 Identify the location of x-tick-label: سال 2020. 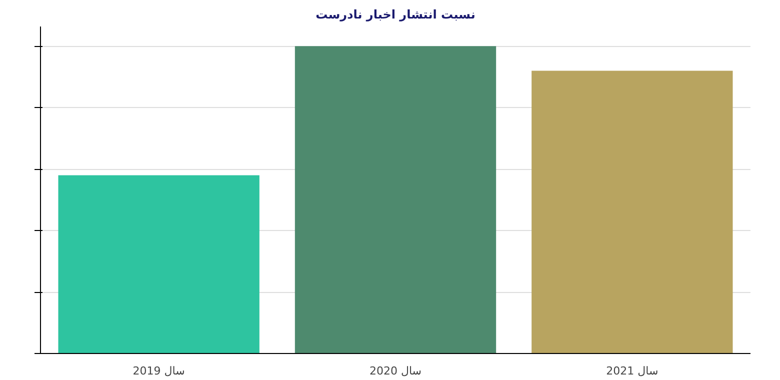
(395, 371).